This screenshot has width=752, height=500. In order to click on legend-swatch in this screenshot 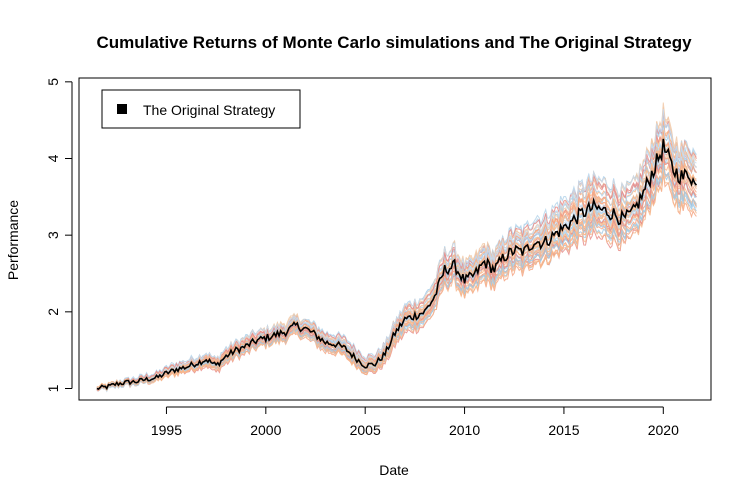, I will do `click(122, 109)`.